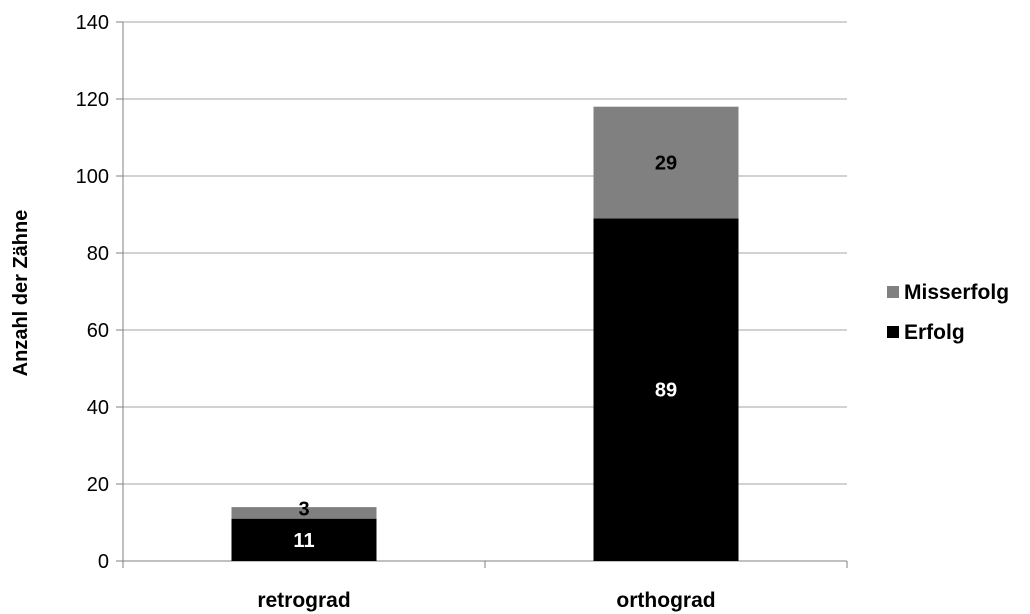 This screenshot has height=614, width=1030. I want to click on y-tick-label: 60, so click(98, 331).